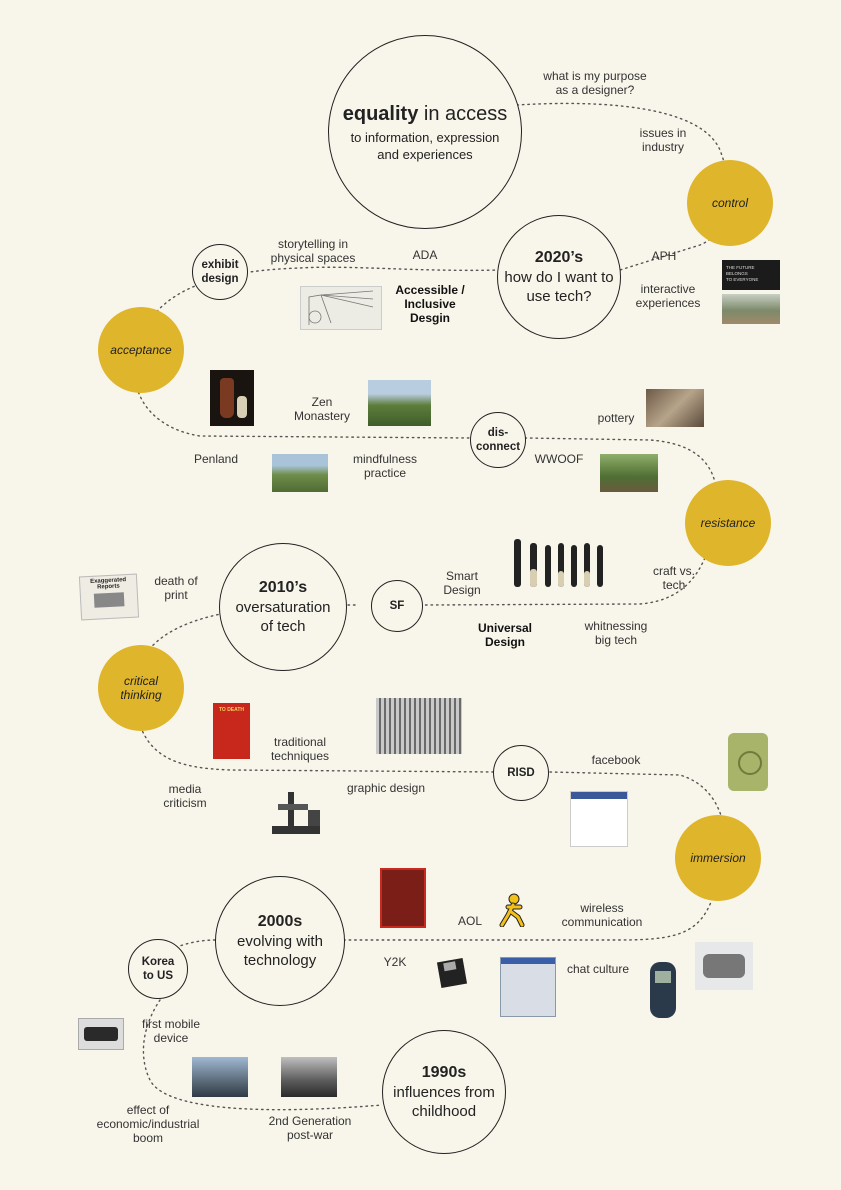  What do you see at coordinates (322, 409) in the screenshot?
I see `label-zen: Zen Monastery` at bounding box center [322, 409].